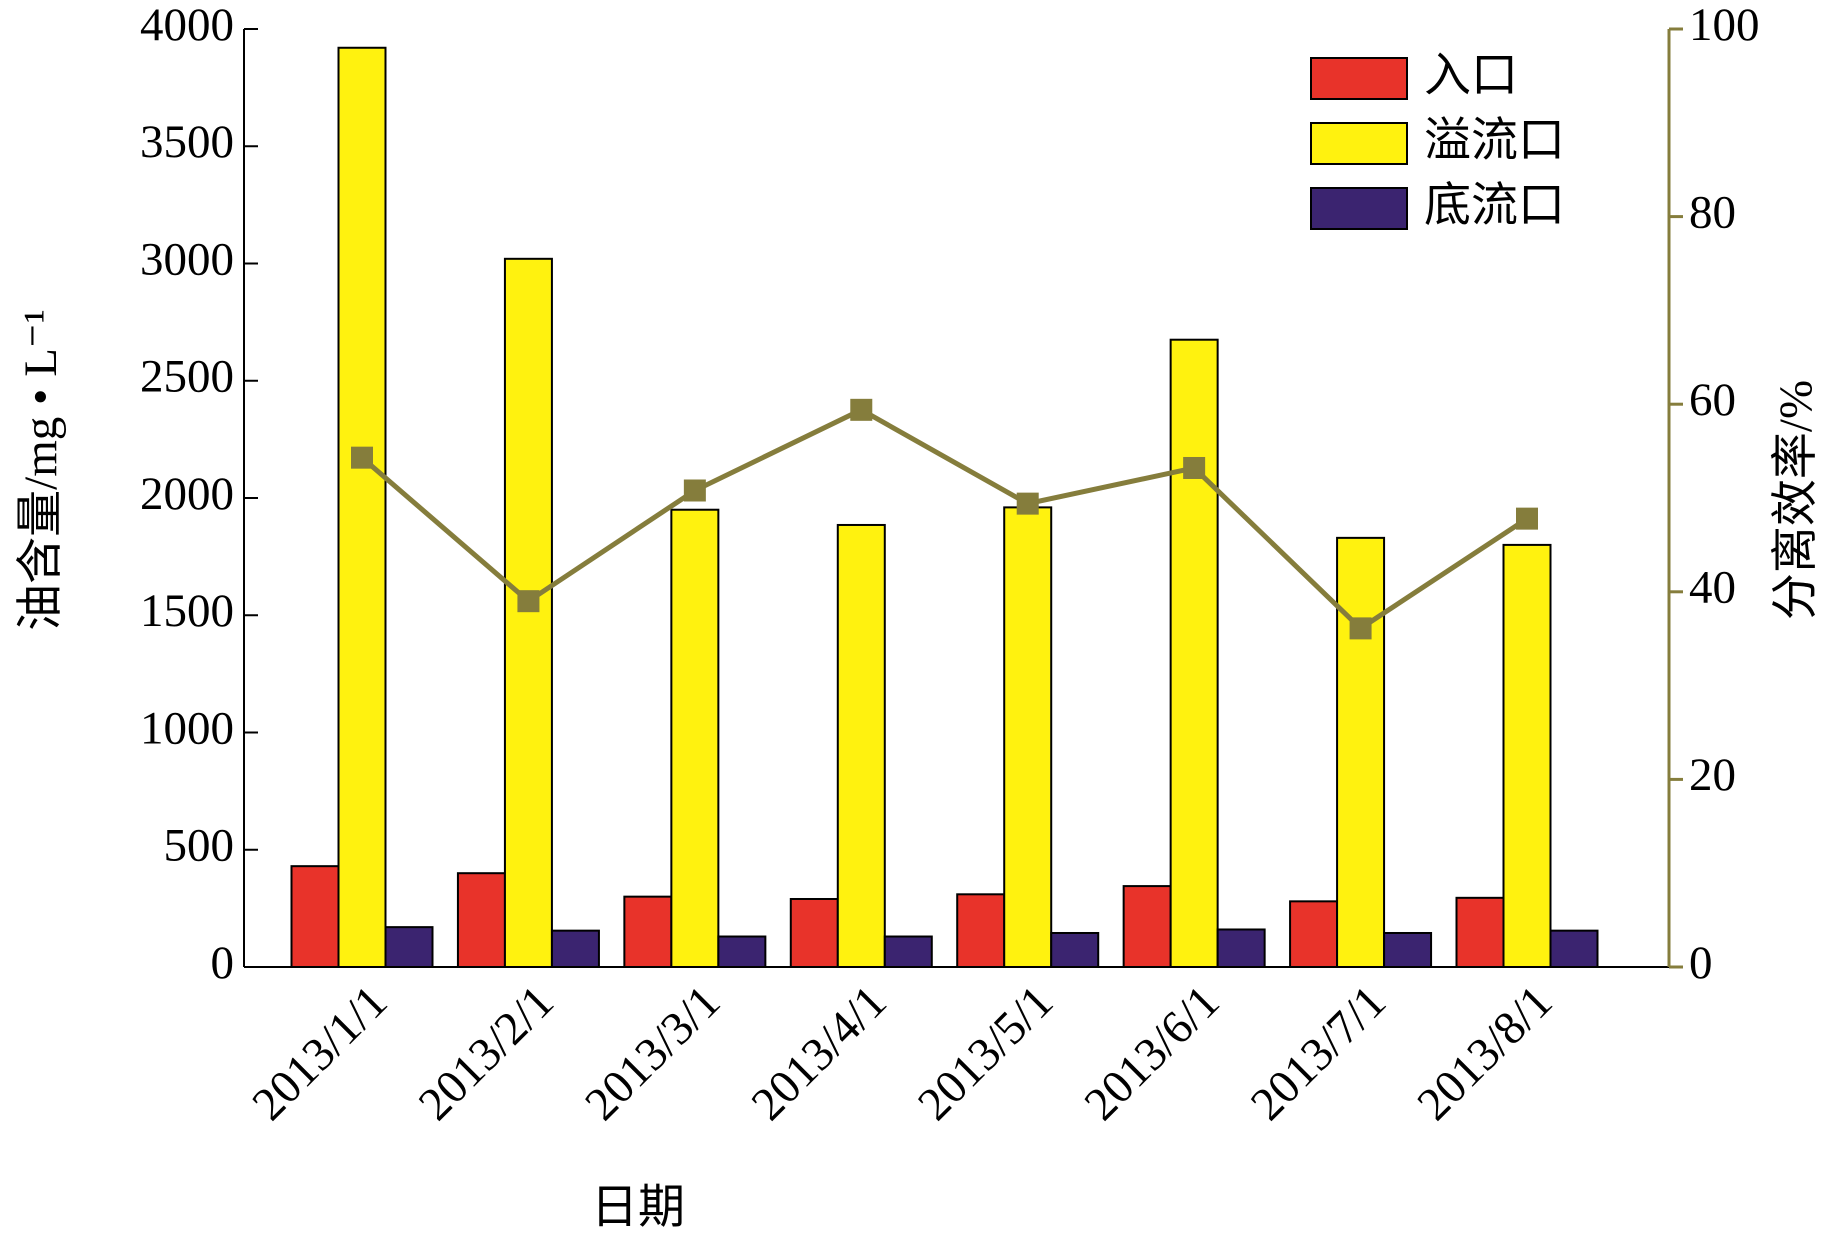 The height and width of the screenshot is (1257, 1839). What do you see at coordinates (1701, 963) in the screenshot?
I see `y2-tick-label: 0` at bounding box center [1701, 963].